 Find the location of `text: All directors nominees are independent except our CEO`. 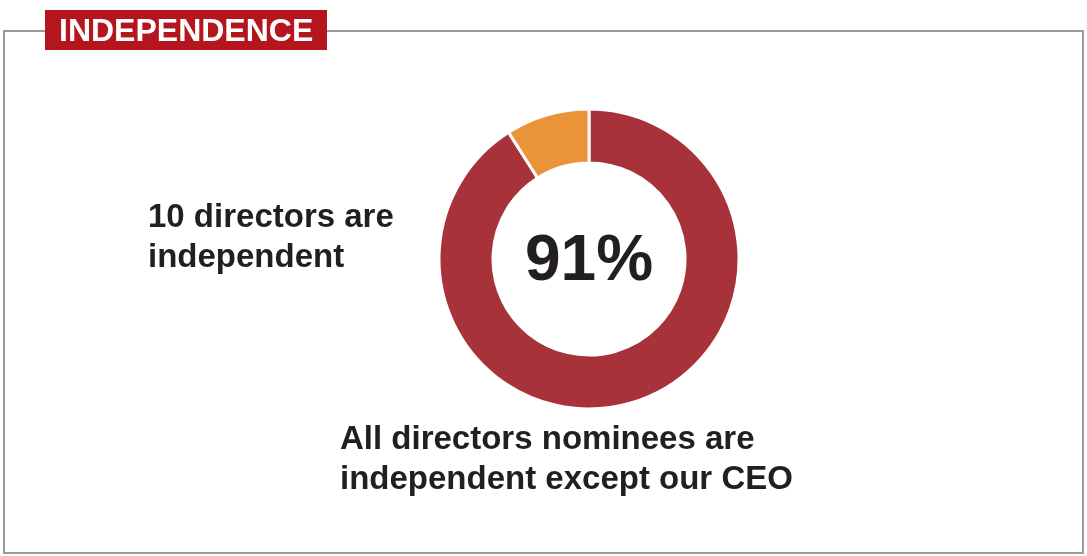

text: All directors nominees are independent except our CEO is located at coordinates (567, 458).